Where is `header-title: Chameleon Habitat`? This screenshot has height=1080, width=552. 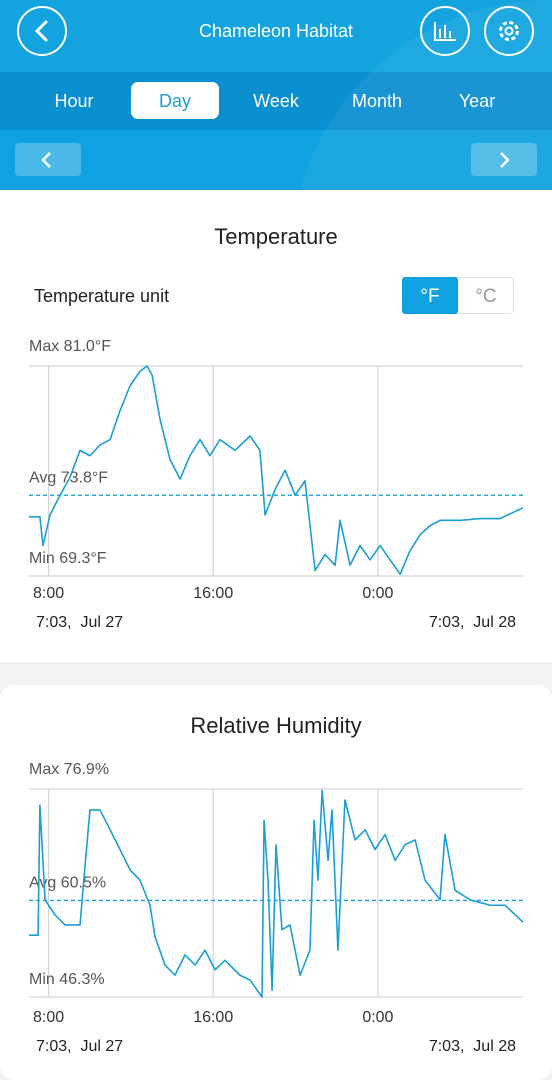 header-title: Chameleon Habitat is located at coordinates (276, 31).